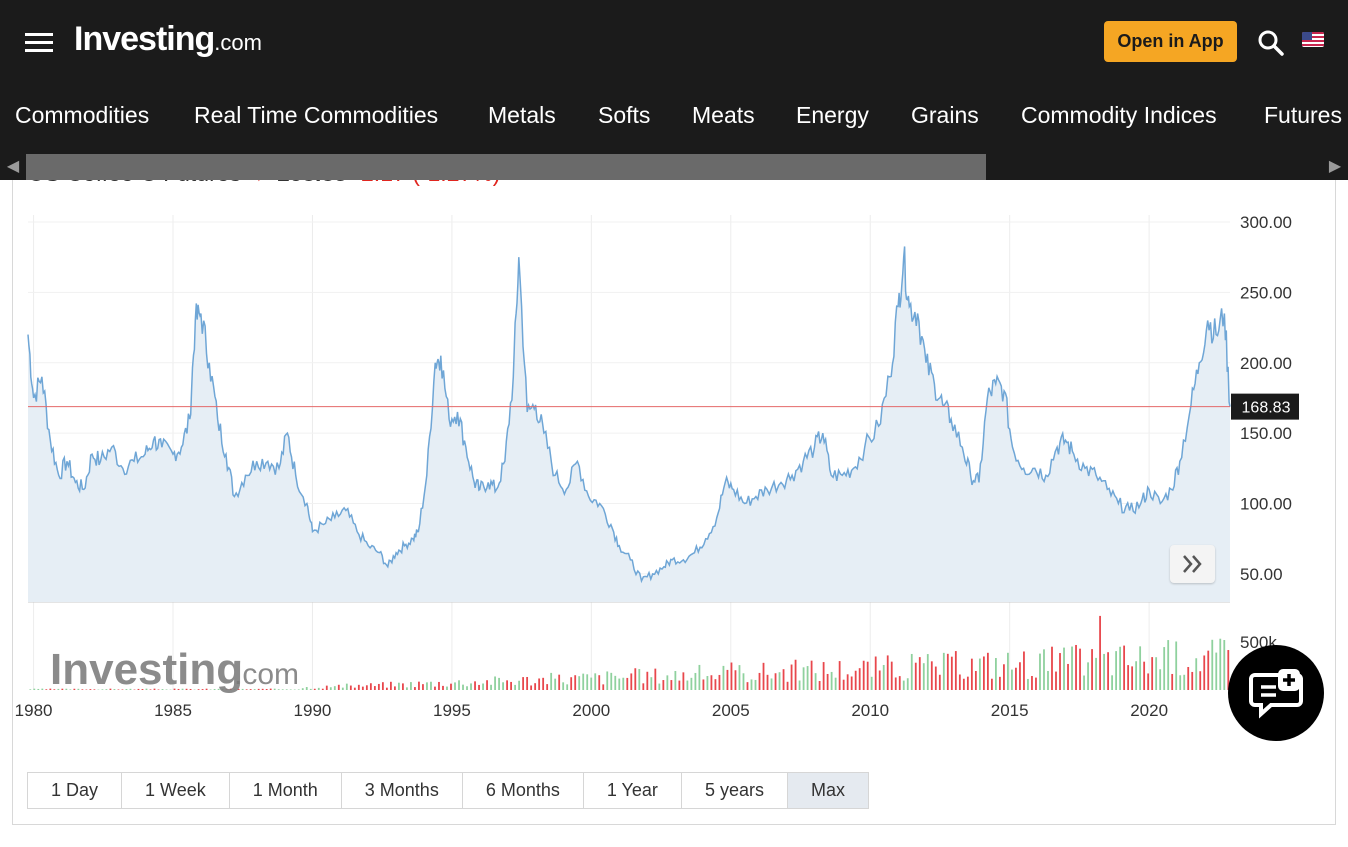 The width and height of the screenshot is (1348, 847). I want to click on range-max: Max, so click(827, 790).